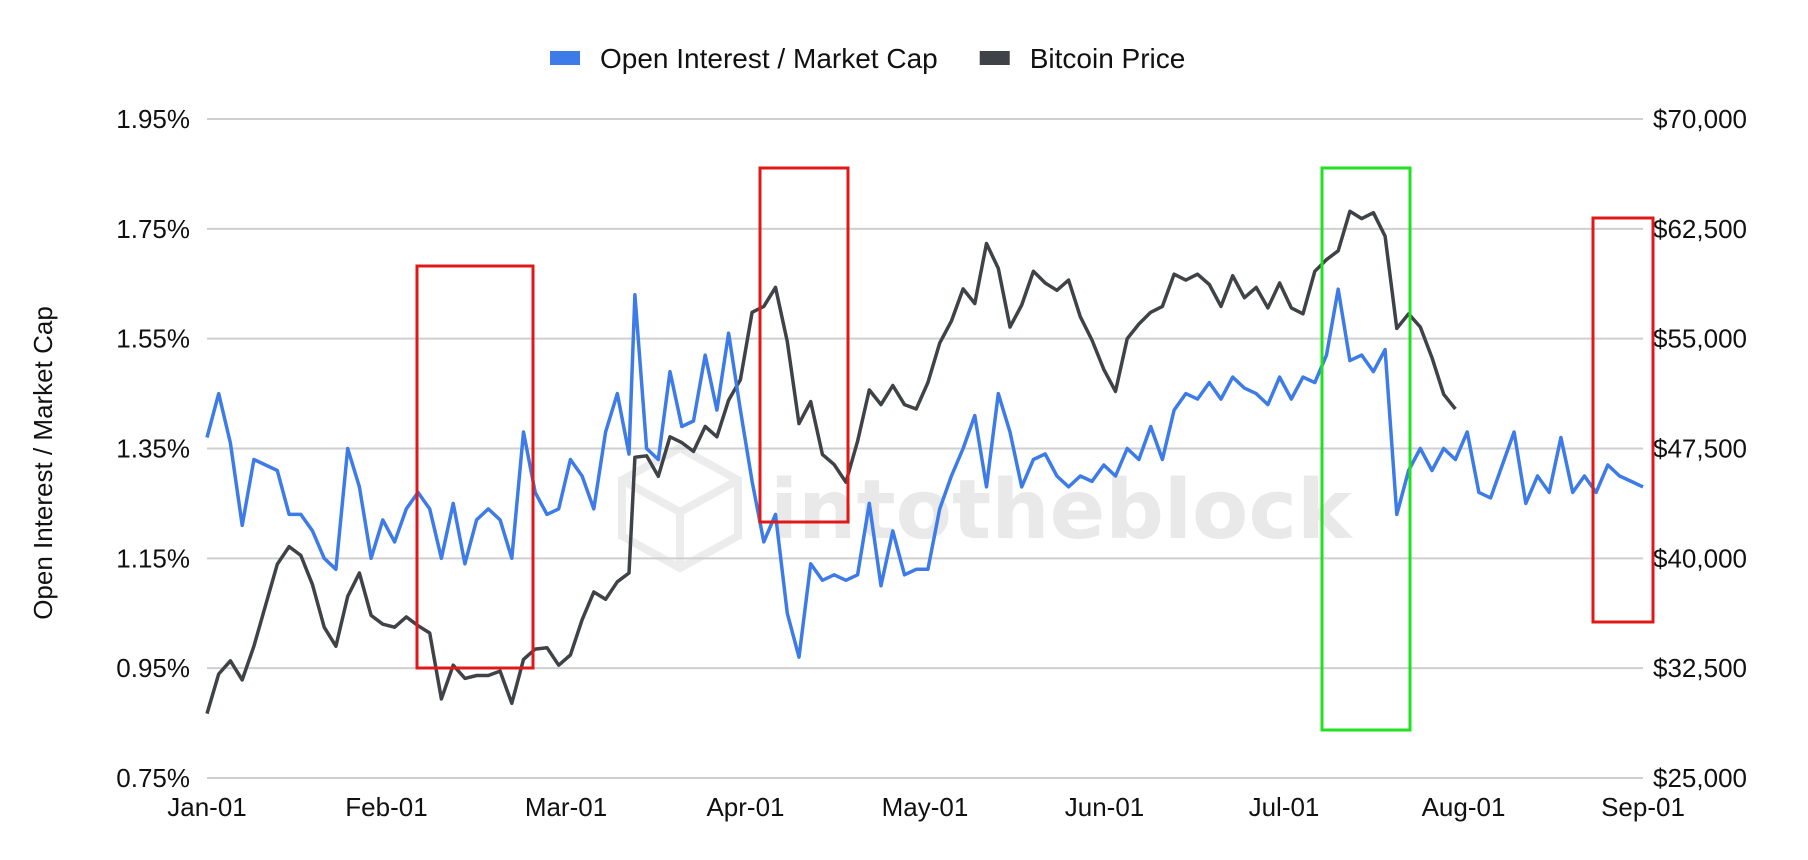 This screenshot has height=860, width=1808. Describe the element at coordinates (153, 668) in the screenshot. I see `left-tick-label: 0.95%` at that location.